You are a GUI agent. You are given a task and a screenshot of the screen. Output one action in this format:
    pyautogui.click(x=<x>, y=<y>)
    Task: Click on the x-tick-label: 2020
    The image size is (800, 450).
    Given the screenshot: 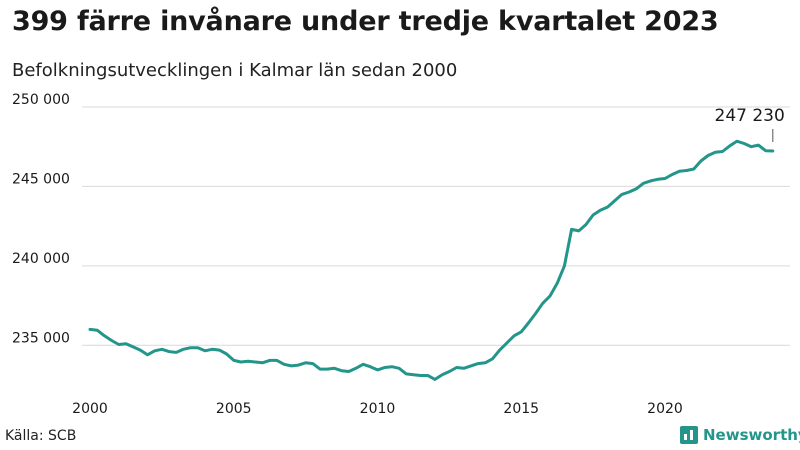 What is the action you would take?
    pyautogui.click(x=665, y=409)
    